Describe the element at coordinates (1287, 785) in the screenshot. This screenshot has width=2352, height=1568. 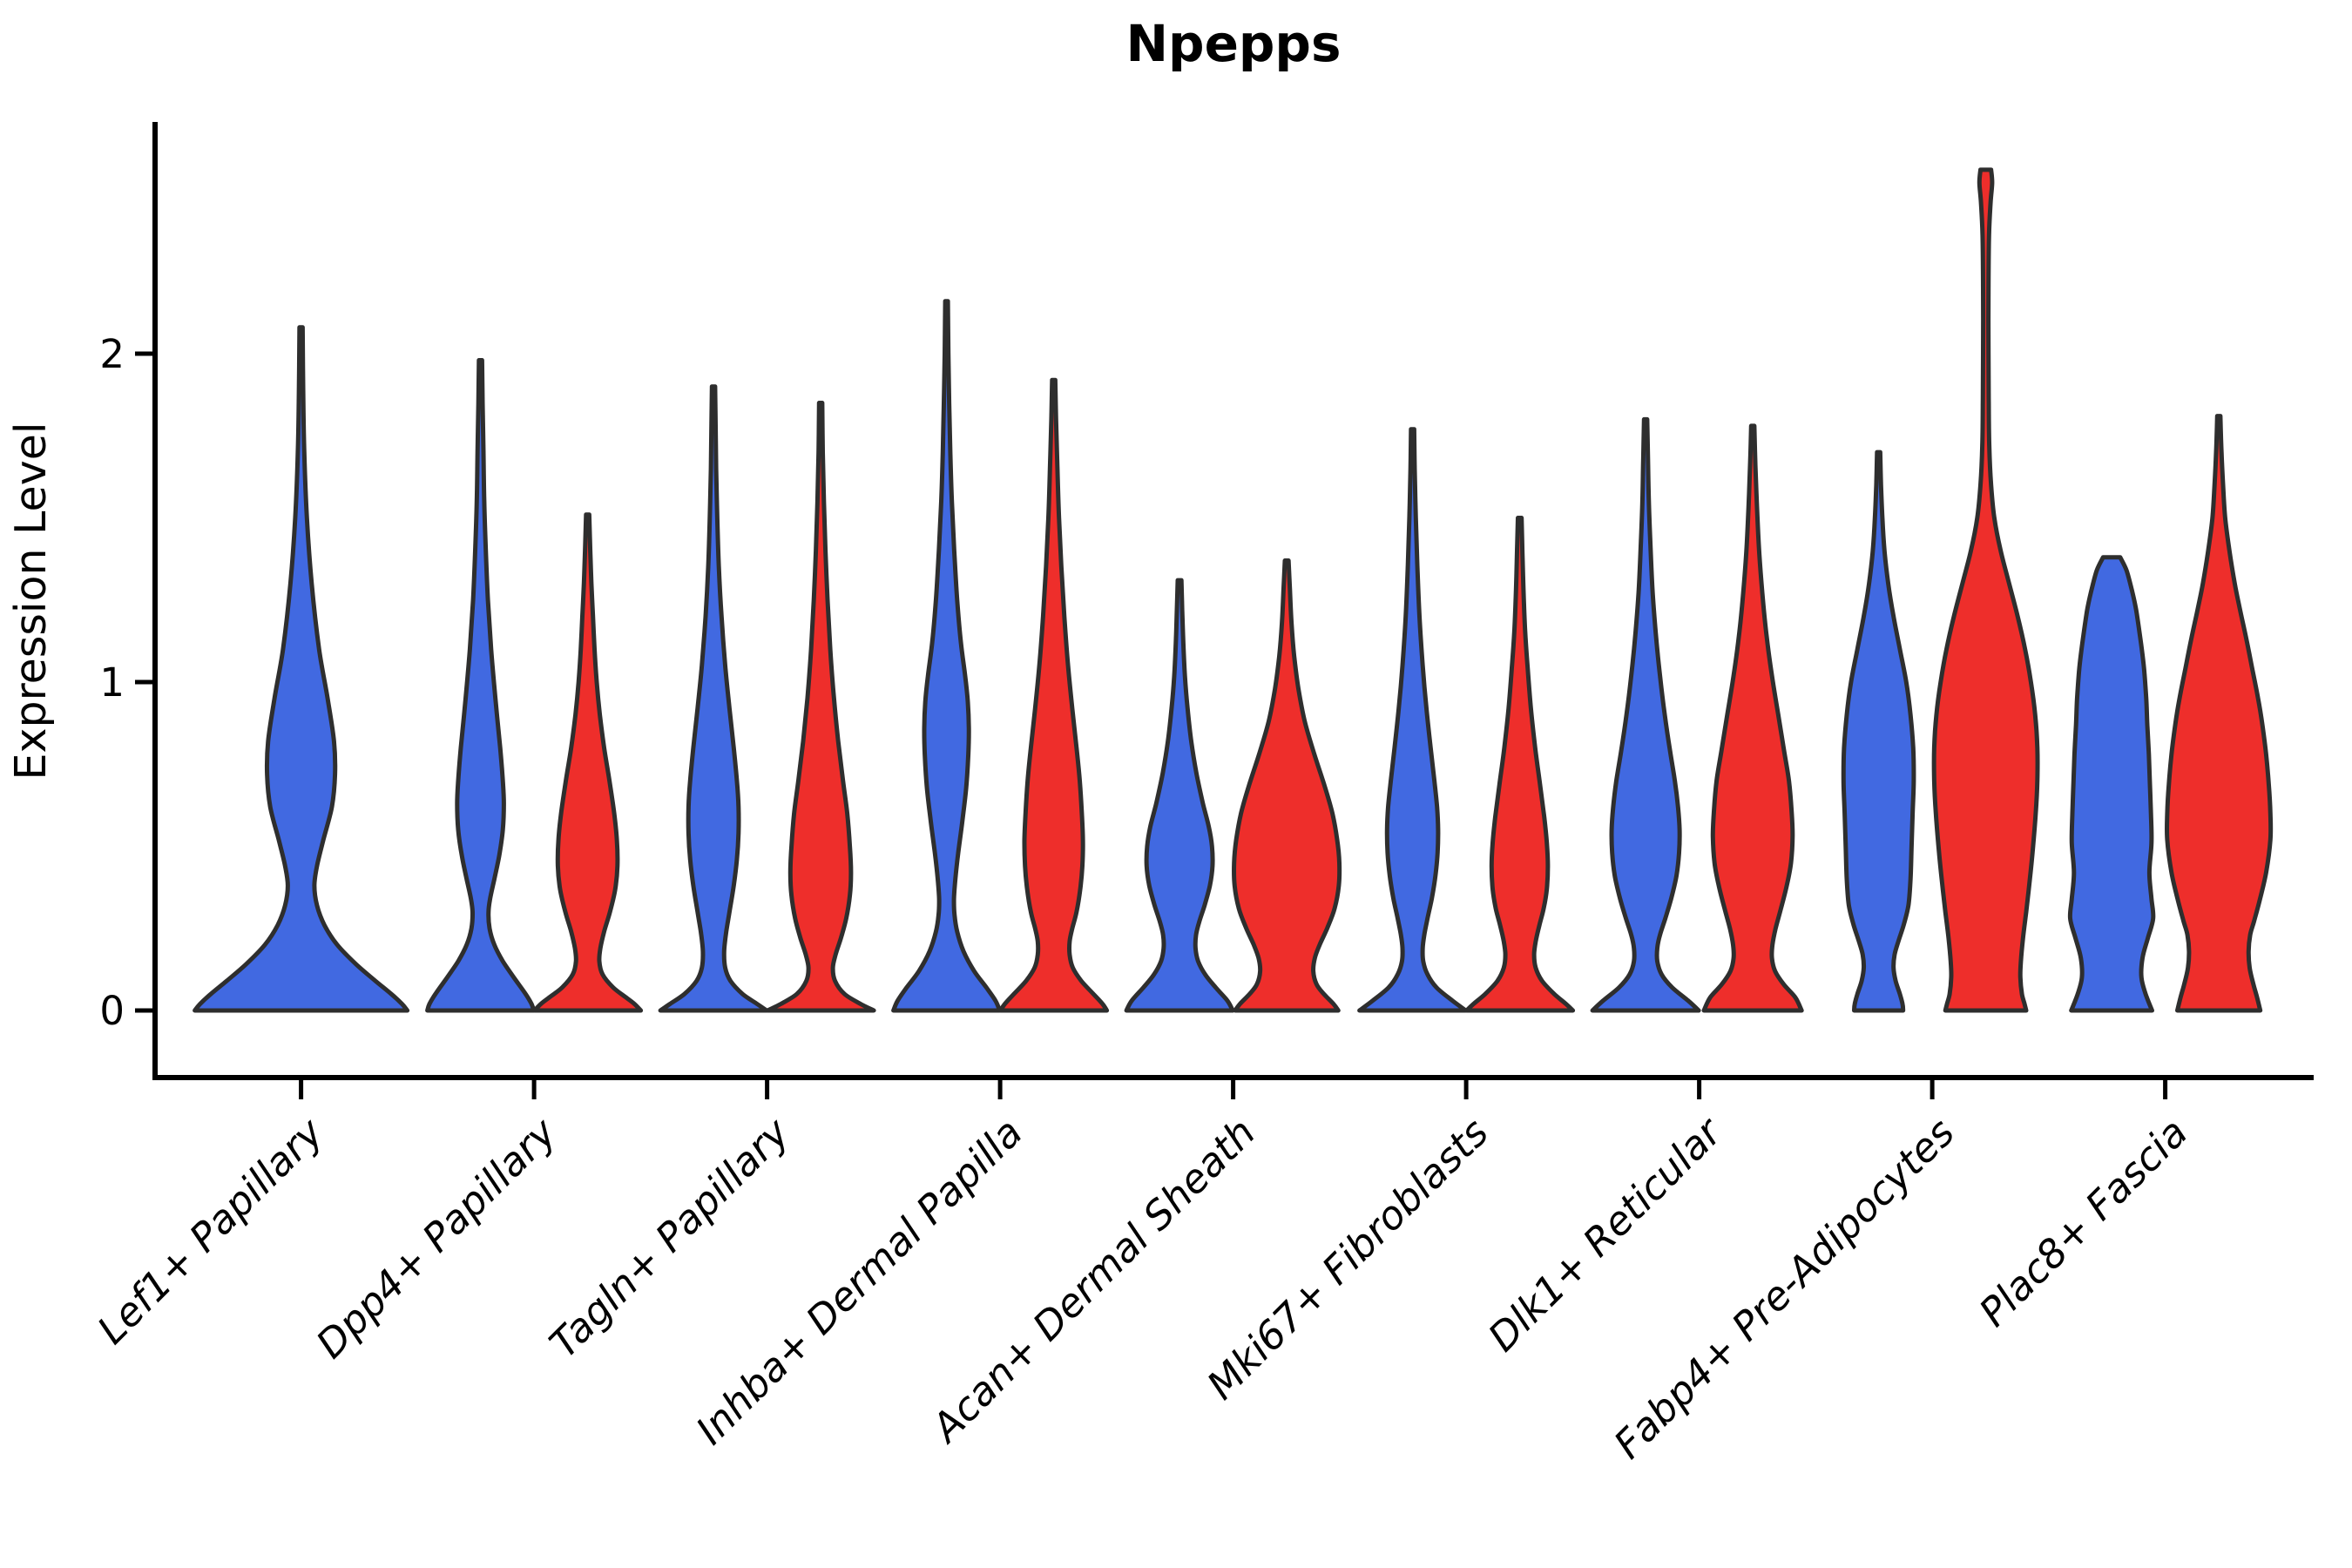
I see `violin-acan-dermal-sheath-red` at that location.